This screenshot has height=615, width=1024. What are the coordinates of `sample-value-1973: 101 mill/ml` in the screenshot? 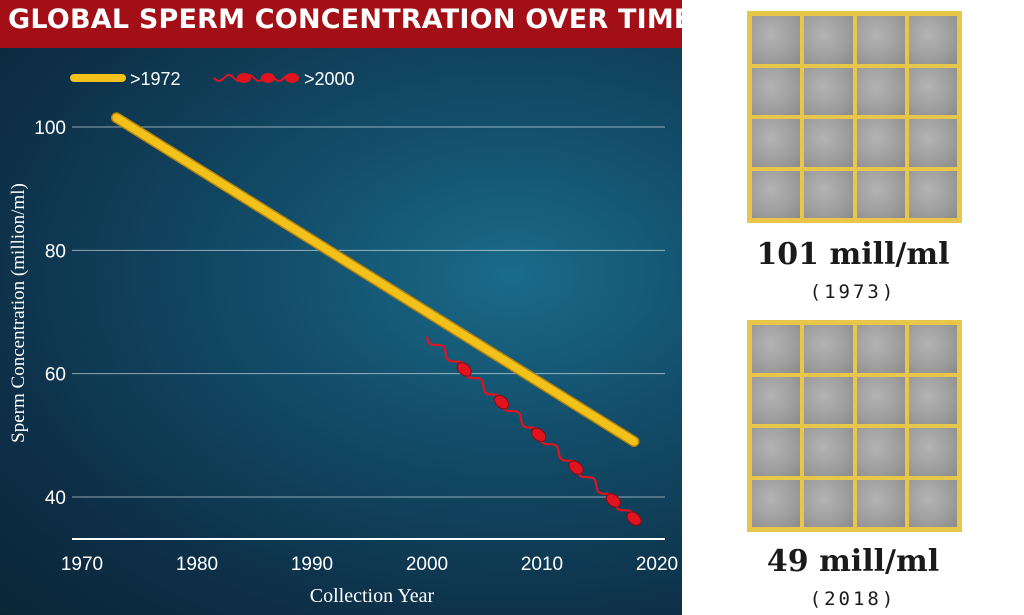 It's located at (853, 254).